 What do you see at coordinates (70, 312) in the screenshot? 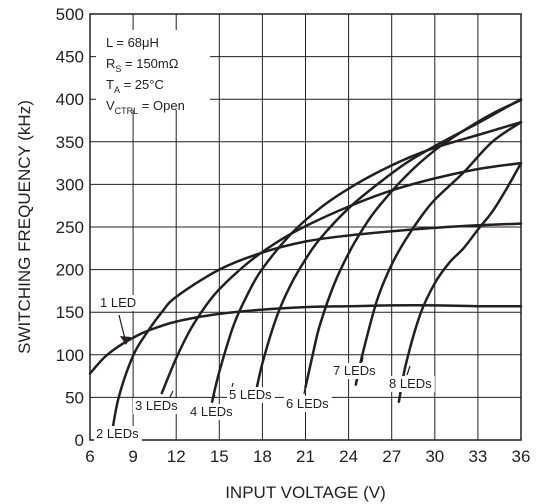
I see `y-tick-label: 150` at bounding box center [70, 312].